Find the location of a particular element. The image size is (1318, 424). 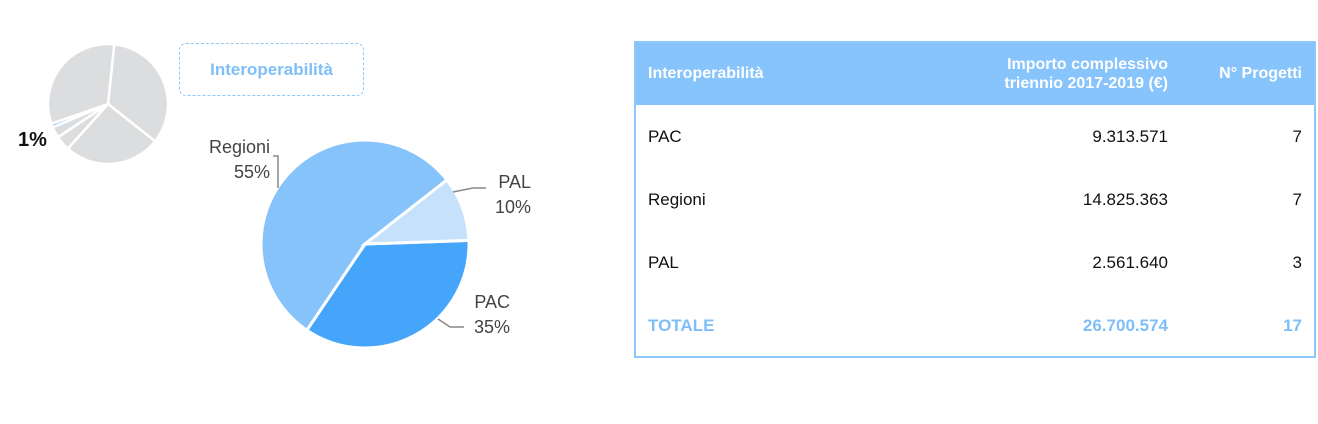

row-name: PAL is located at coordinates (663, 262).